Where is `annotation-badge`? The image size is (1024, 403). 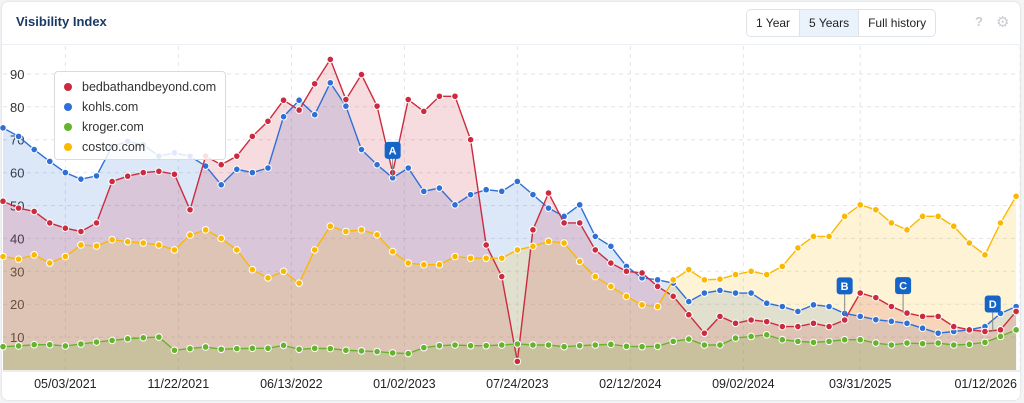 annotation-badge is located at coordinates (392, 150).